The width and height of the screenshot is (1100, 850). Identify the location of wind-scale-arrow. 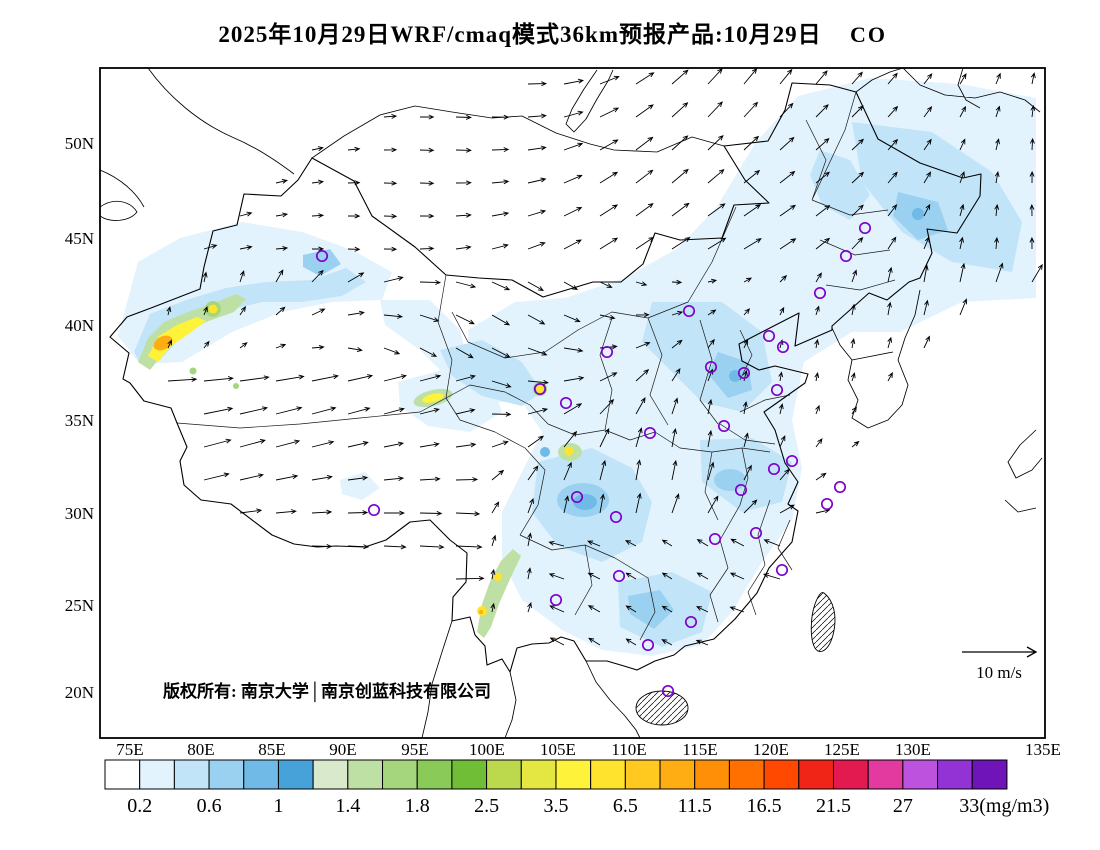
(1000, 652).